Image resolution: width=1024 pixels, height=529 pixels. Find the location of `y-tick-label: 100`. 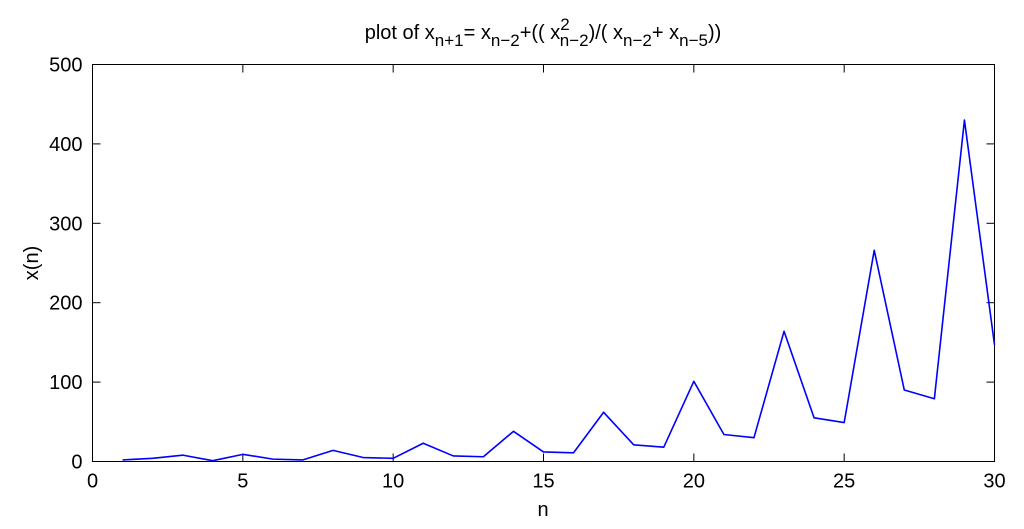

y-tick-label: 100 is located at coordinates (65, 383).